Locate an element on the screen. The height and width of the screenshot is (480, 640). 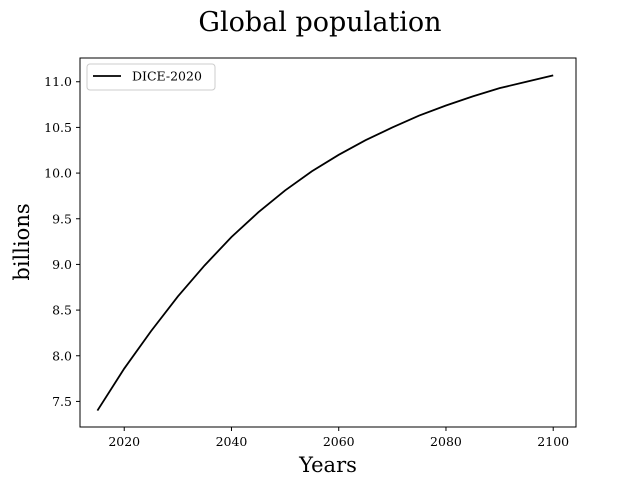
y-tick-label: 11.0 is located at coordinates (58, 81).